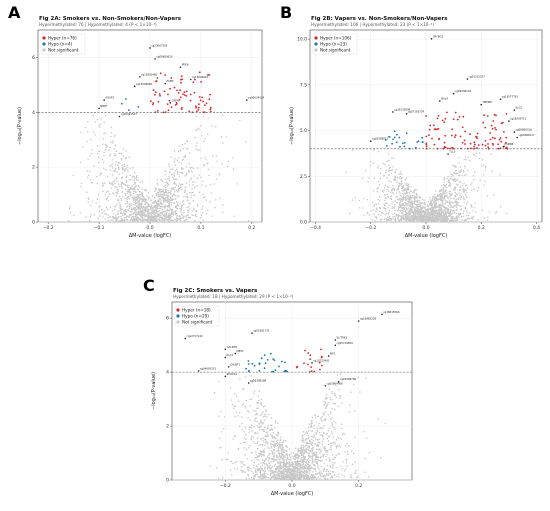 The width and height of the screenshot is (550, 511). Describe the element at coordinates (44, 38) in the screenshot. I see `legend-marker` at that location.